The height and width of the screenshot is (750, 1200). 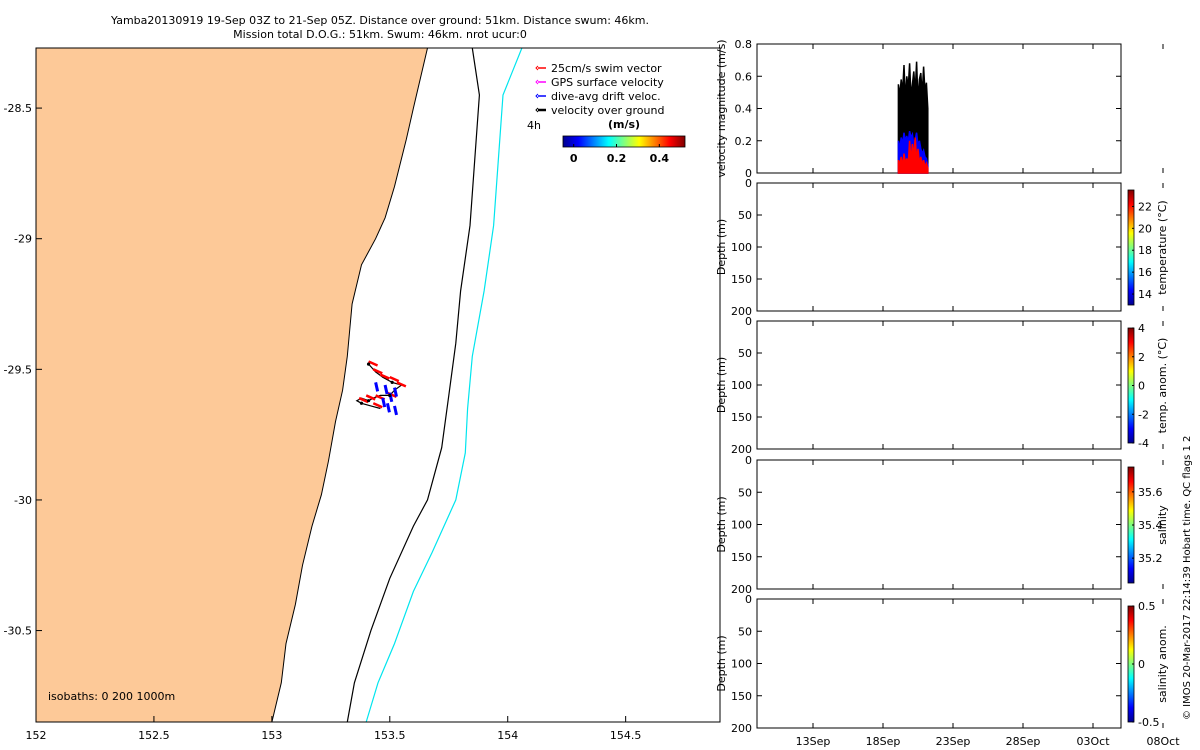 What do you see at coordinates (744, 44) in the screenshot?
I see `panel-y-tick-label: 0.8` at bounding box center [744, 44].